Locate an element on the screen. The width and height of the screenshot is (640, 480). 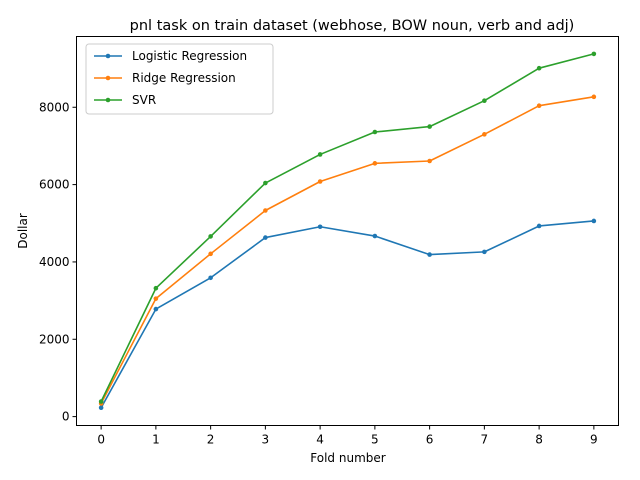
x-tick-label: 8 is located at coordinates (539, 440).